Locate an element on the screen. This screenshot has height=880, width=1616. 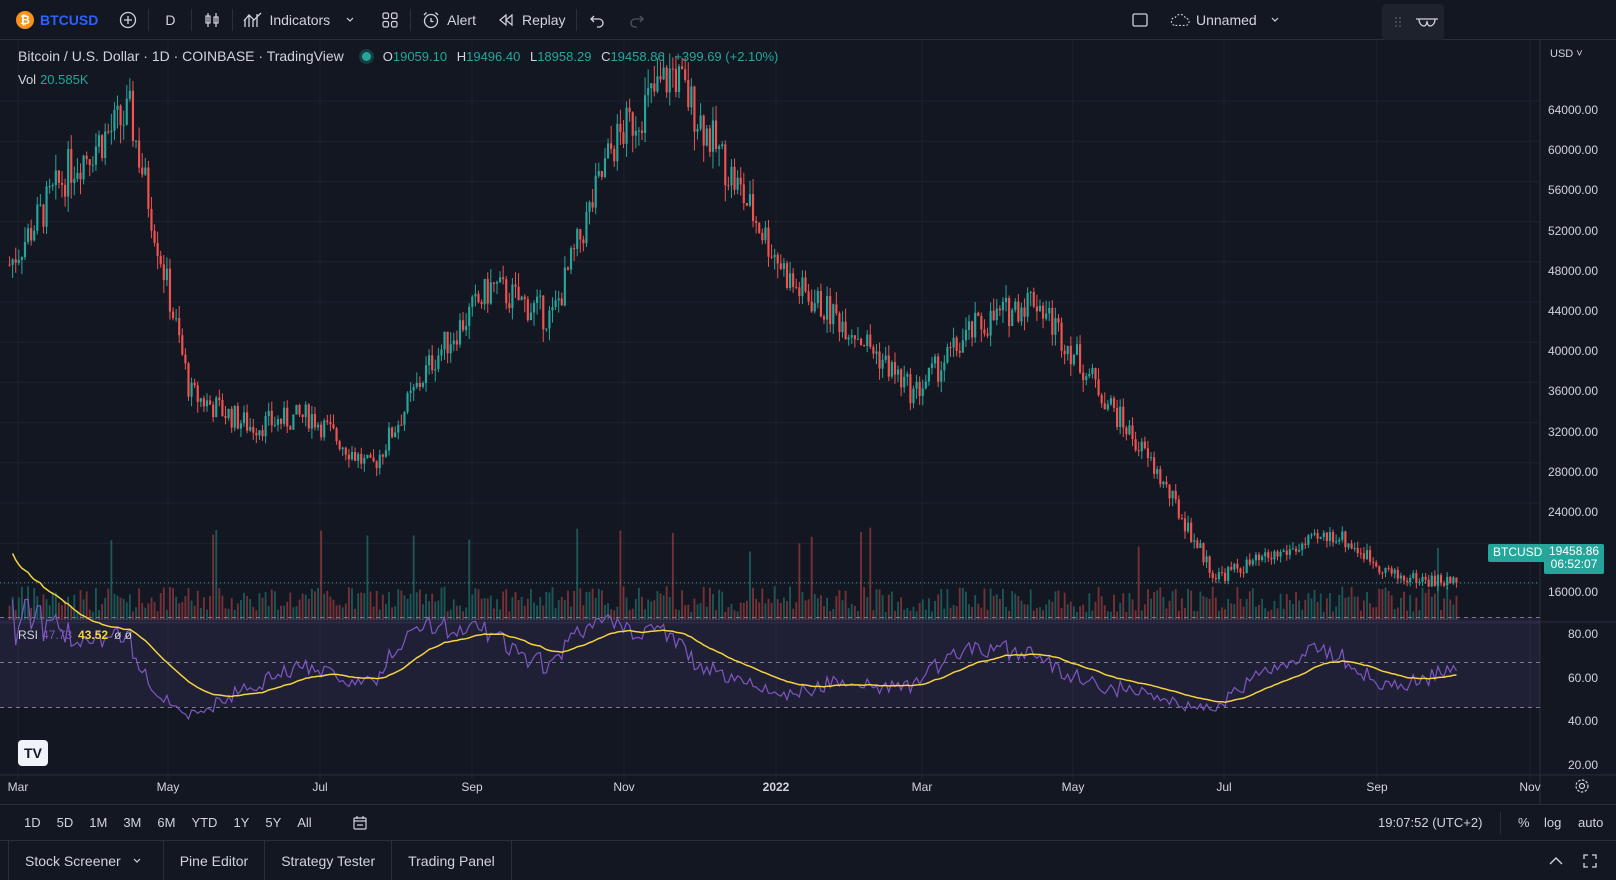
tab-pine-editor: Pine Editor is located at coordinates (215, 860).